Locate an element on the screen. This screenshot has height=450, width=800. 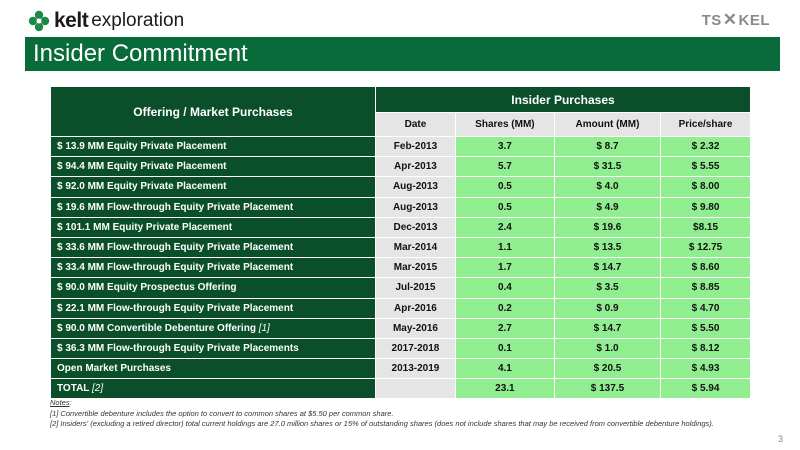
date-cell: Mar-2015 is located at coordinates (415, 268).